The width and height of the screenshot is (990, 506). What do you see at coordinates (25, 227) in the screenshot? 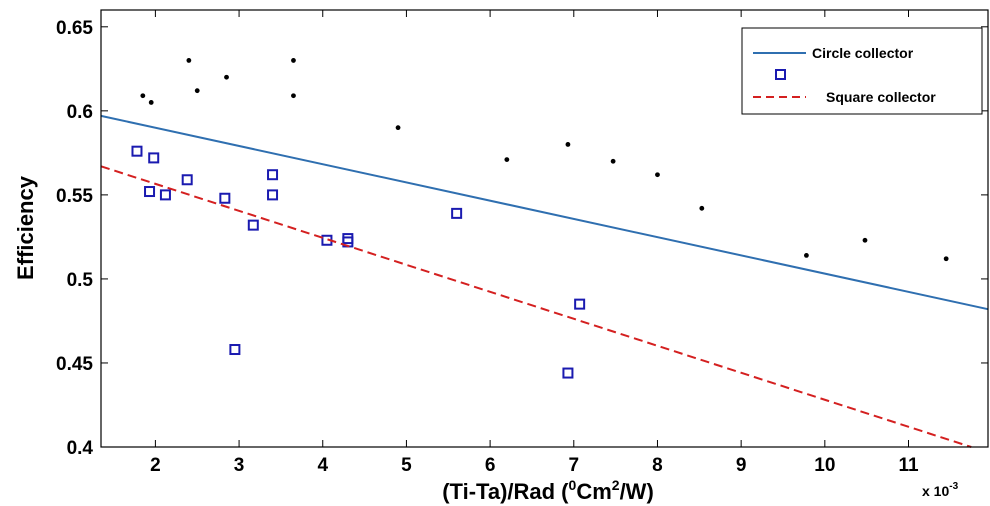
I see `y-axis-label: Efficiency` at bounding box center [25, 227].